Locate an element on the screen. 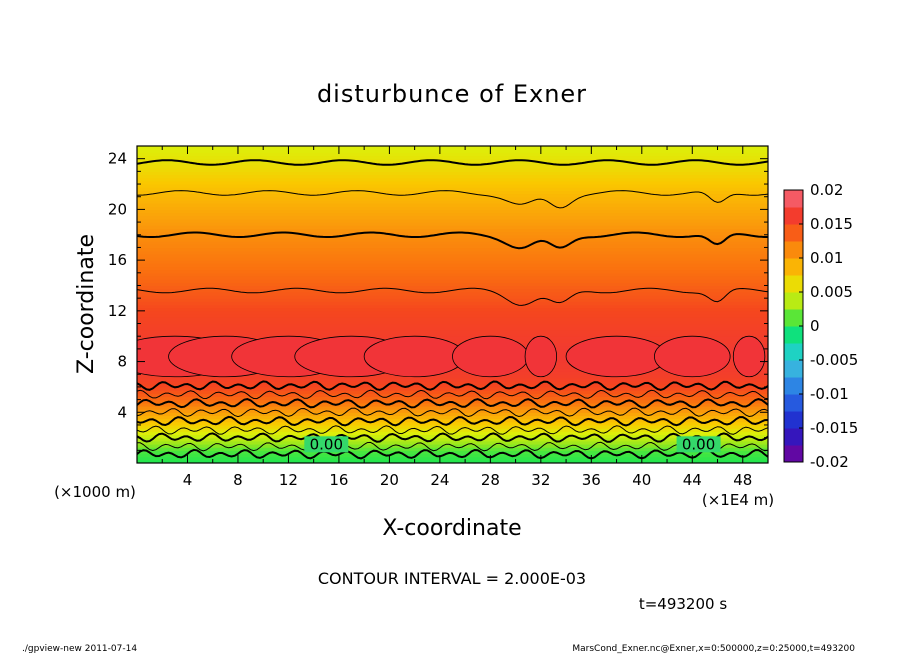  x-tick-label: 20 is located at coordinates (389, 480).